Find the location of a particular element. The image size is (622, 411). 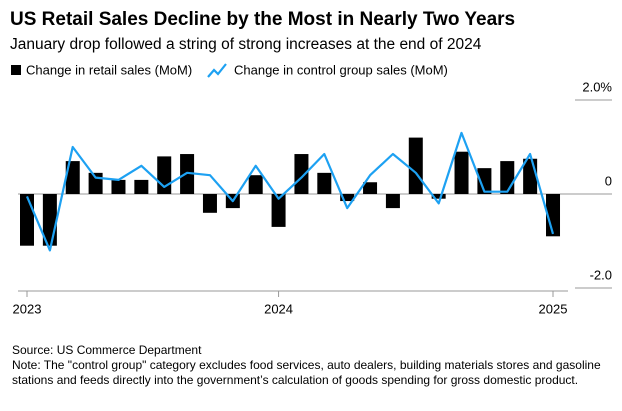

y-tick-label: -2.0 is located at coordinates (601, 274).